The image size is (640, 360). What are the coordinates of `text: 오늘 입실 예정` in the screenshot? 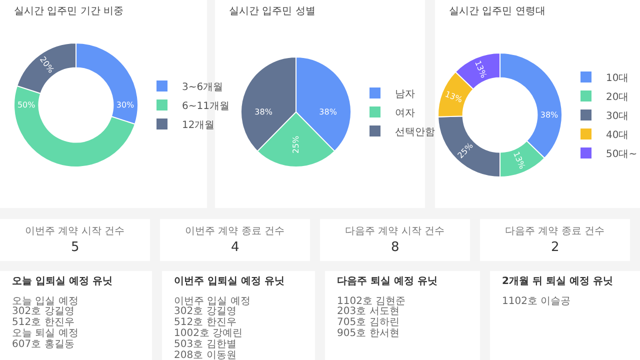 It's located at (45, 301).